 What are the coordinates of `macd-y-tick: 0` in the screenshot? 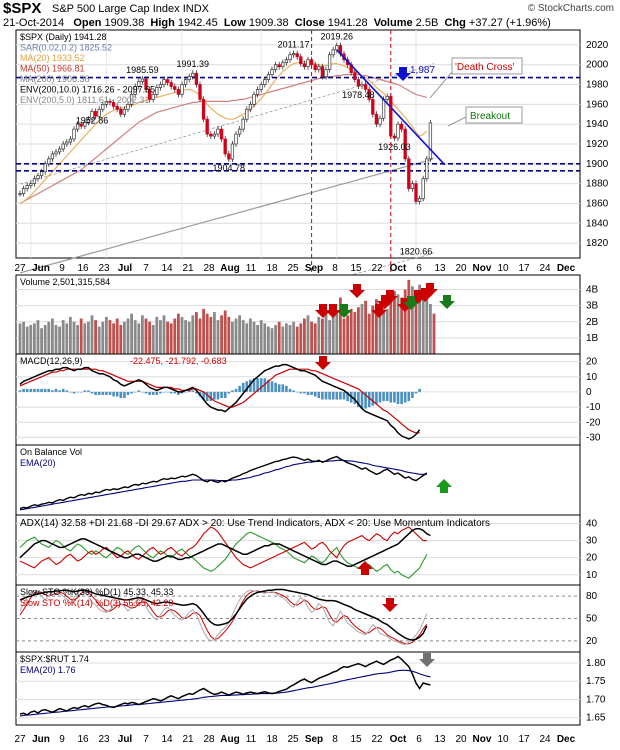 It's located at (589, 392).